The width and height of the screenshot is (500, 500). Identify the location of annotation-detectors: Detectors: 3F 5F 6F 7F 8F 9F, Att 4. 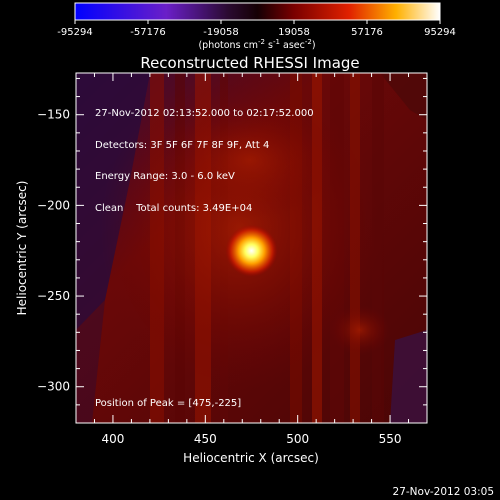
(182, 145).